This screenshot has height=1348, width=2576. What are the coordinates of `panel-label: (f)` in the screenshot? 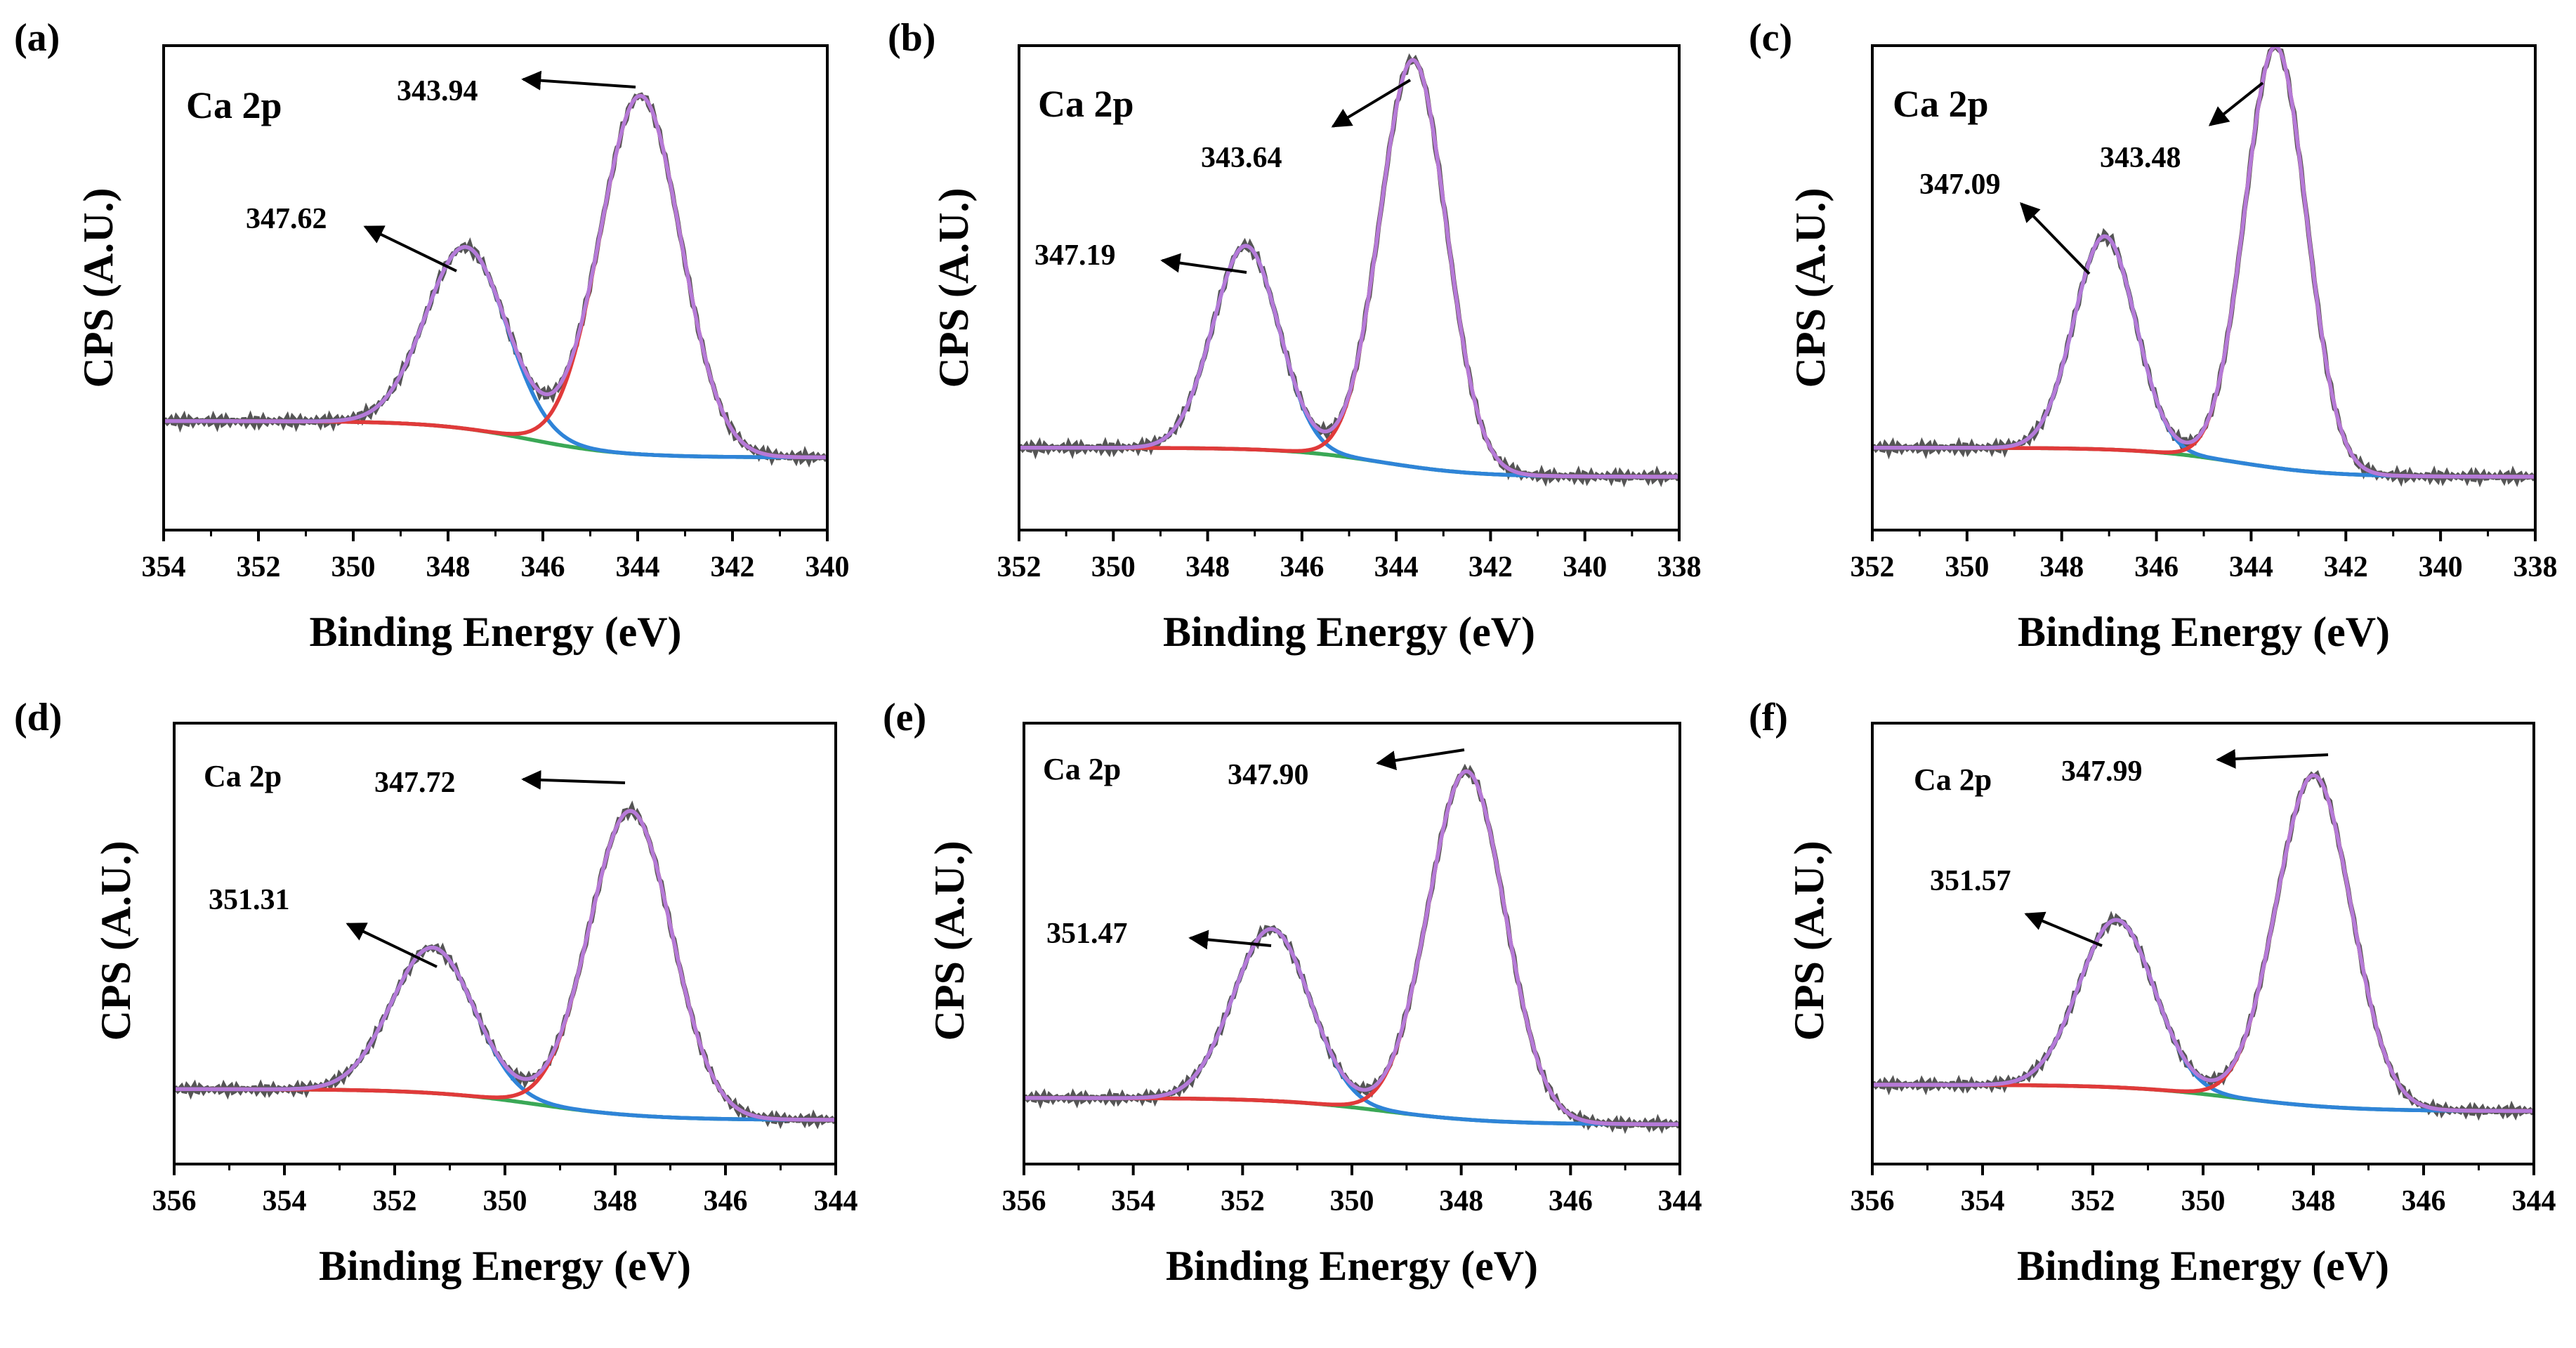 It's located at (1768, 717).